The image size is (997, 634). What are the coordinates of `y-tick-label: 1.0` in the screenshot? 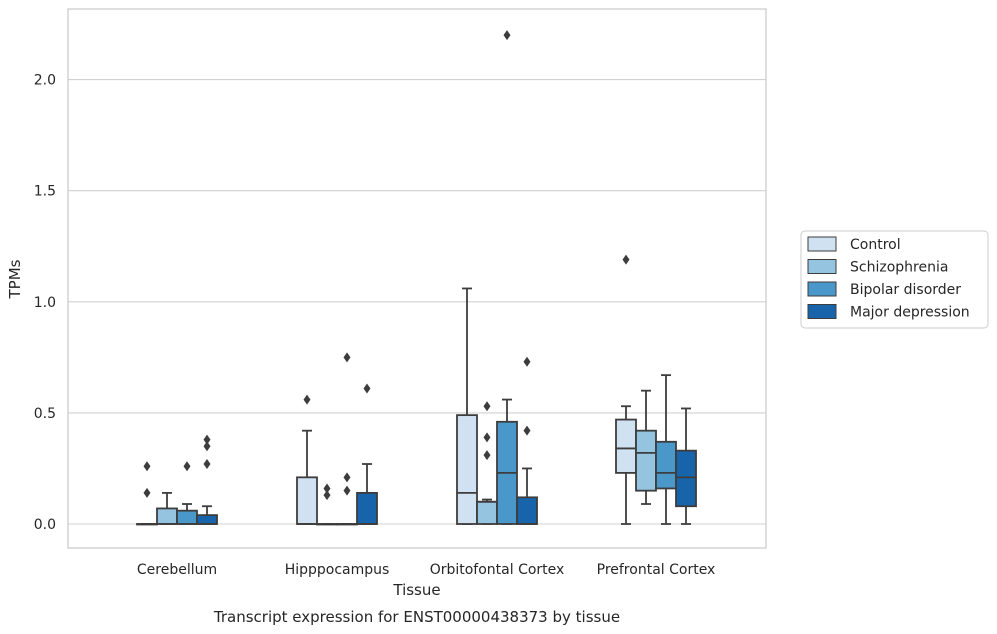 It's located at (45, 303).